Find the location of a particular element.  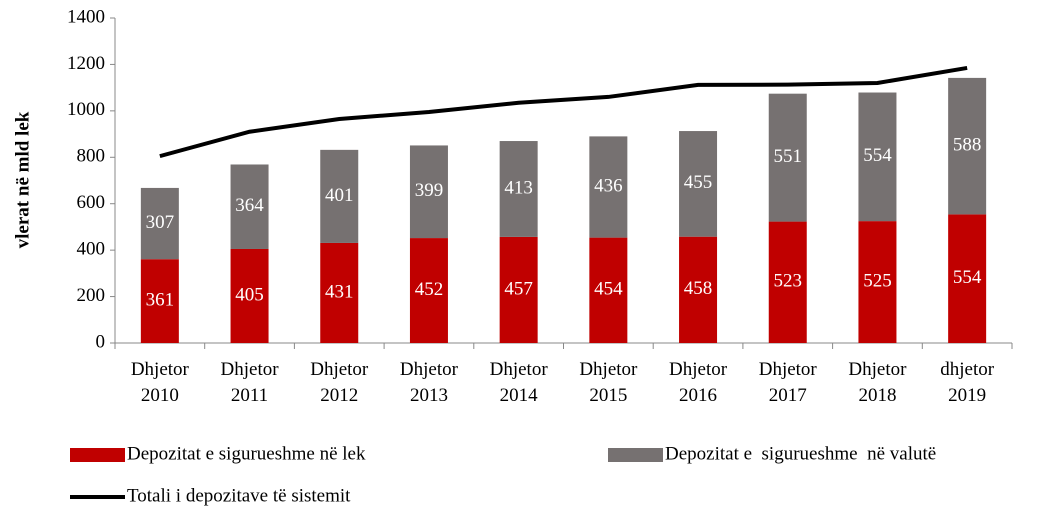

data-label: 551 is located at coordinates (788, 156).